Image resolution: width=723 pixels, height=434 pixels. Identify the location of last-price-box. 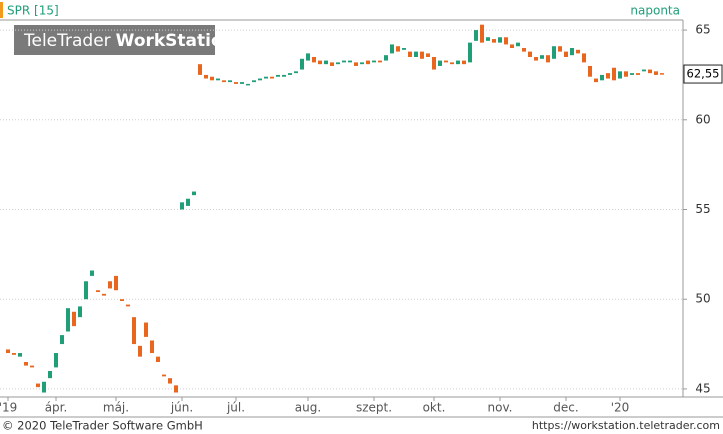
(703, 74).